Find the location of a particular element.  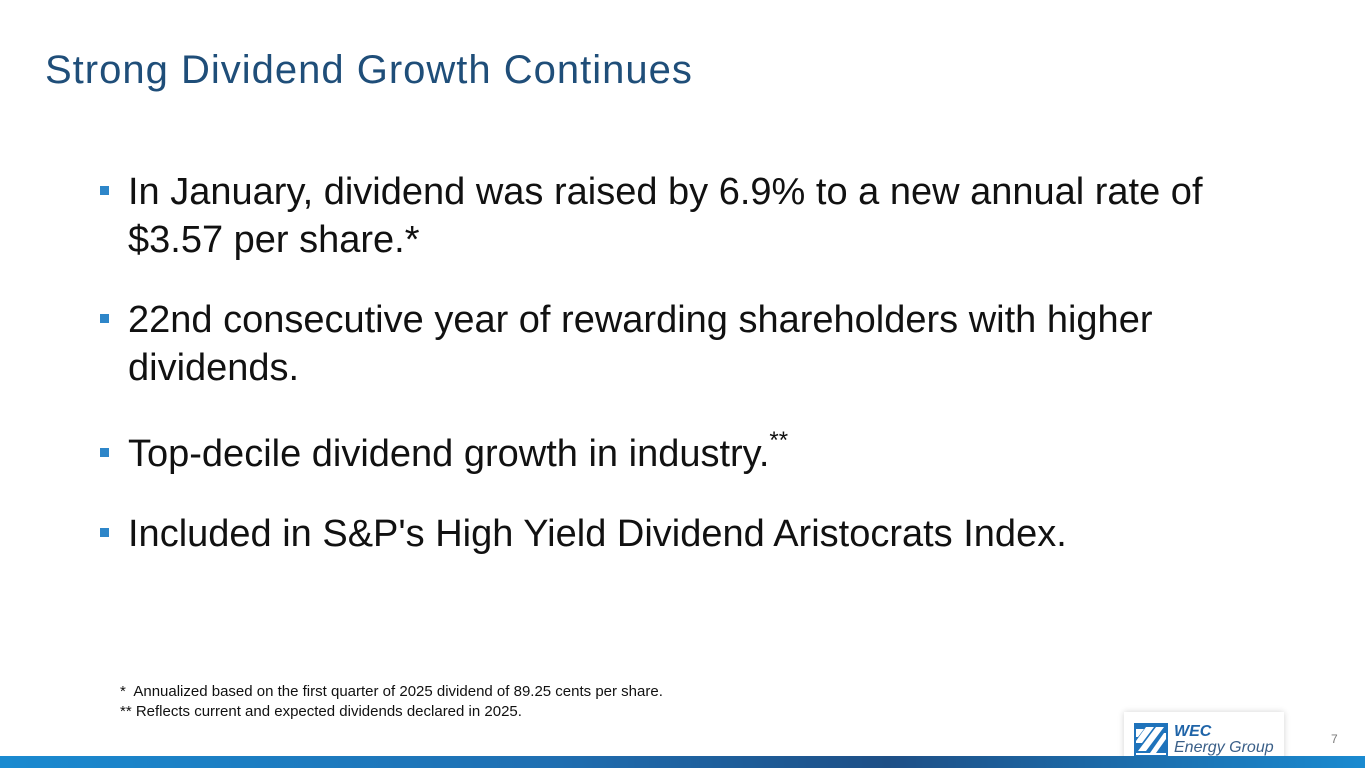

page-number: 7 is located at coordinates (1334, 739).